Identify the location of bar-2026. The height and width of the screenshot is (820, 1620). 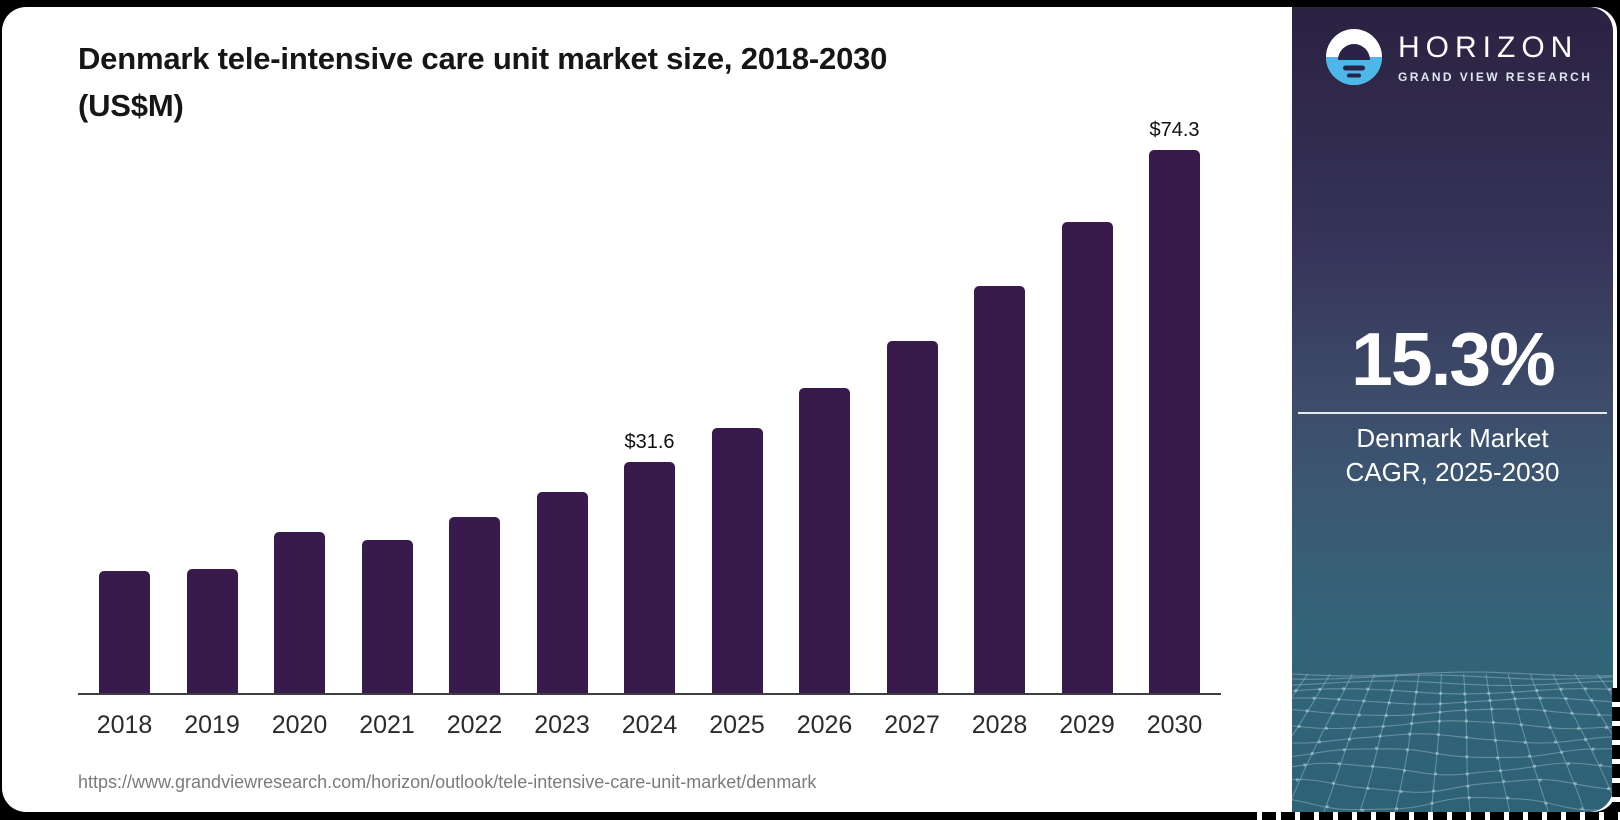
(824, 540).